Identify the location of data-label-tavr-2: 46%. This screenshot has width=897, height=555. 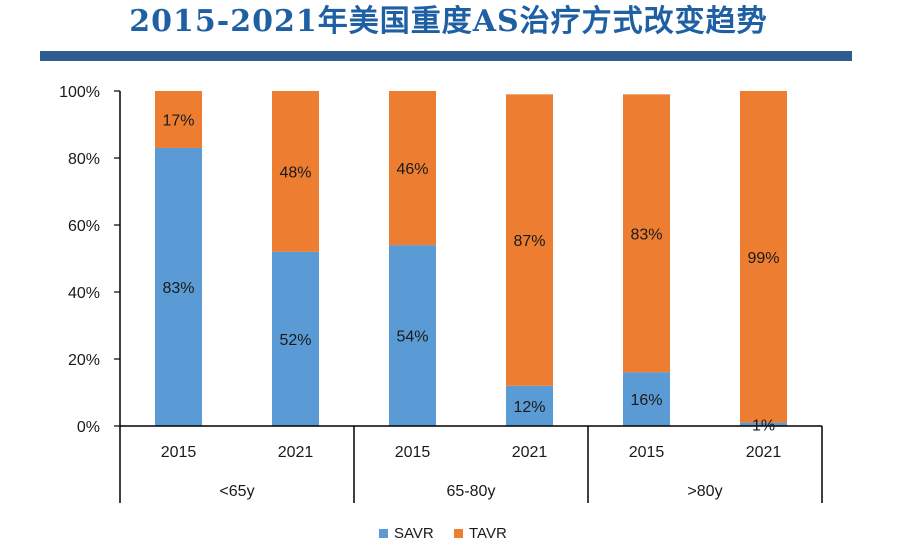
(412, 169).